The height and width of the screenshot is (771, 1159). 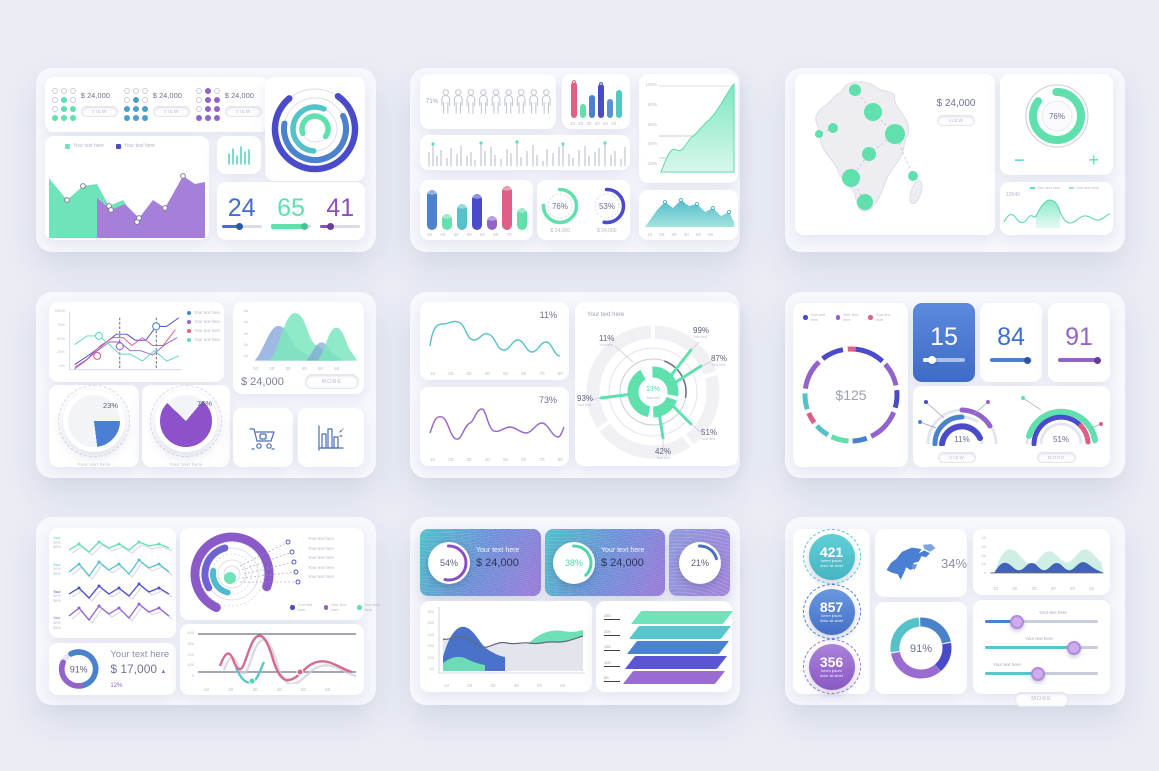 I want to click on kpi-numbers-card: 24 65 41, so click(x=291, y=211).